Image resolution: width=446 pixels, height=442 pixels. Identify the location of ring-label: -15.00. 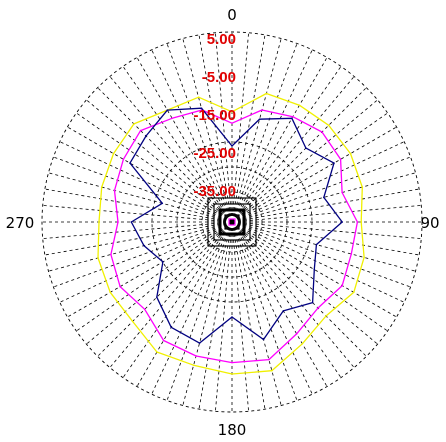
(214, 115).